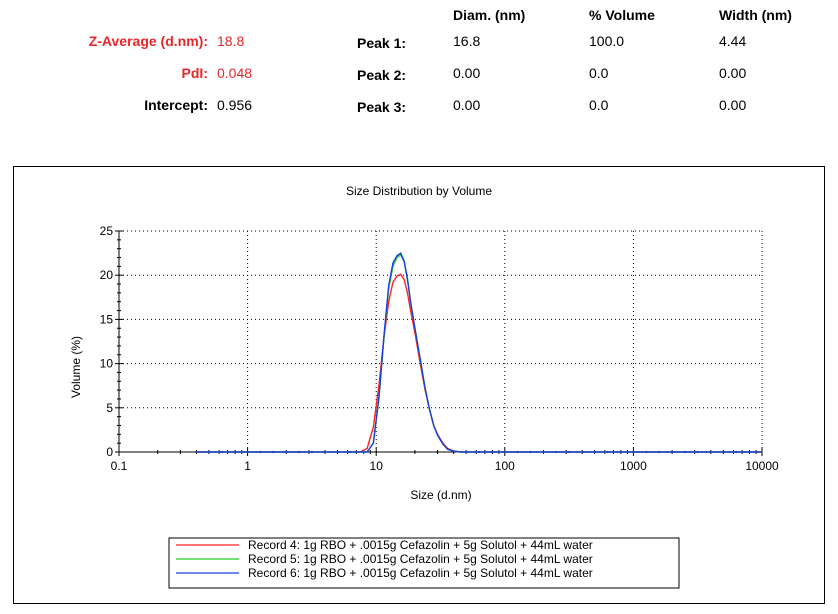  I want to click on y-tick-label: 15, so click(107, 319).